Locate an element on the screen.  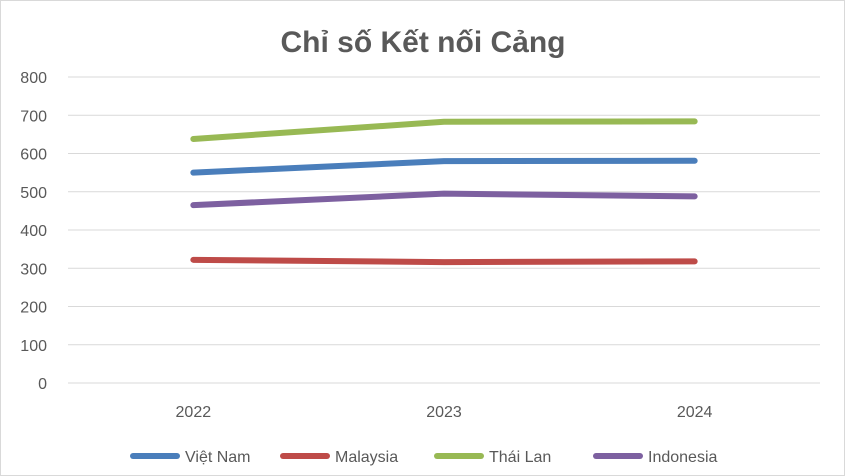
y-tick-label: 400 is located at coordinates (33, 231).